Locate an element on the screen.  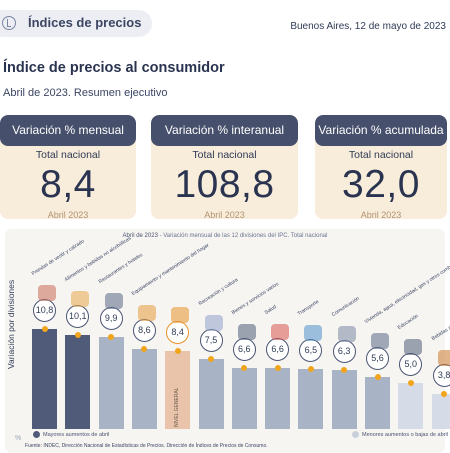
value-label: 6,5 is located at coordinates (311, 350).